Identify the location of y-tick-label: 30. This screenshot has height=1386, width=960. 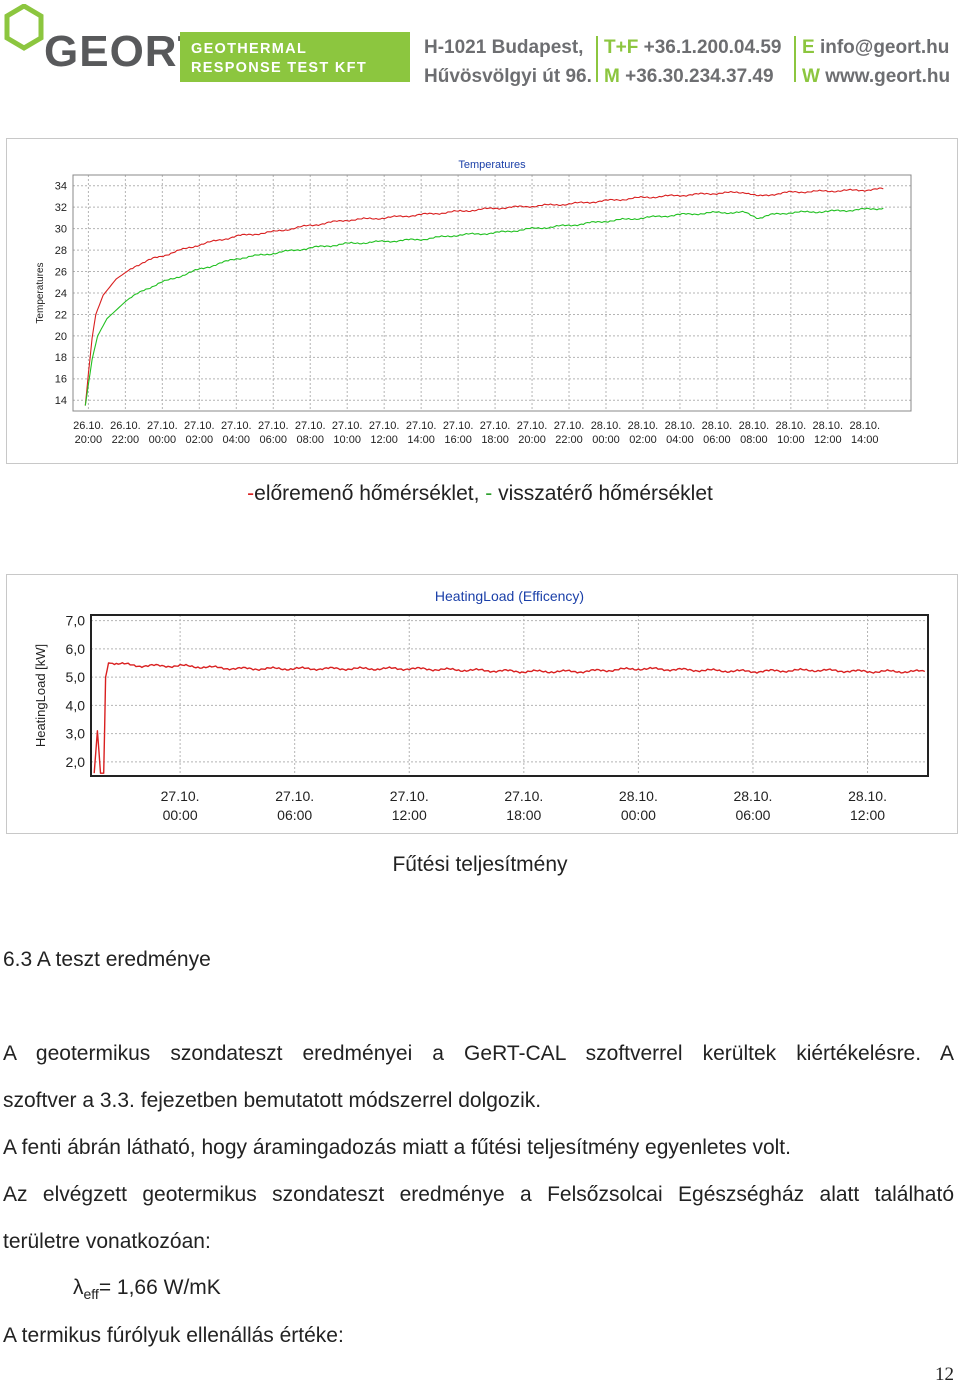
(61, 229).